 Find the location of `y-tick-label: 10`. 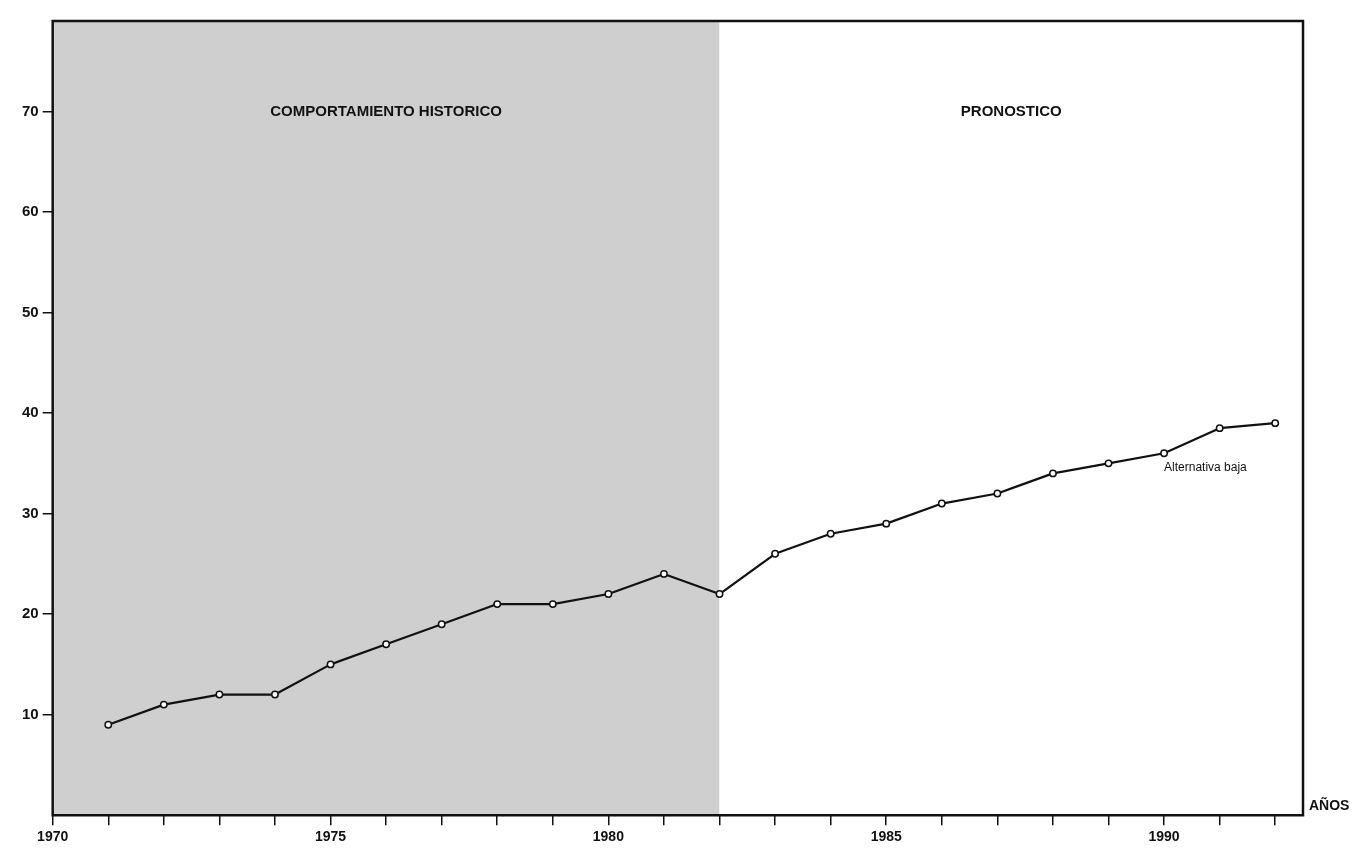

y-tick-label: 10 is located at coordinates (30, 713).